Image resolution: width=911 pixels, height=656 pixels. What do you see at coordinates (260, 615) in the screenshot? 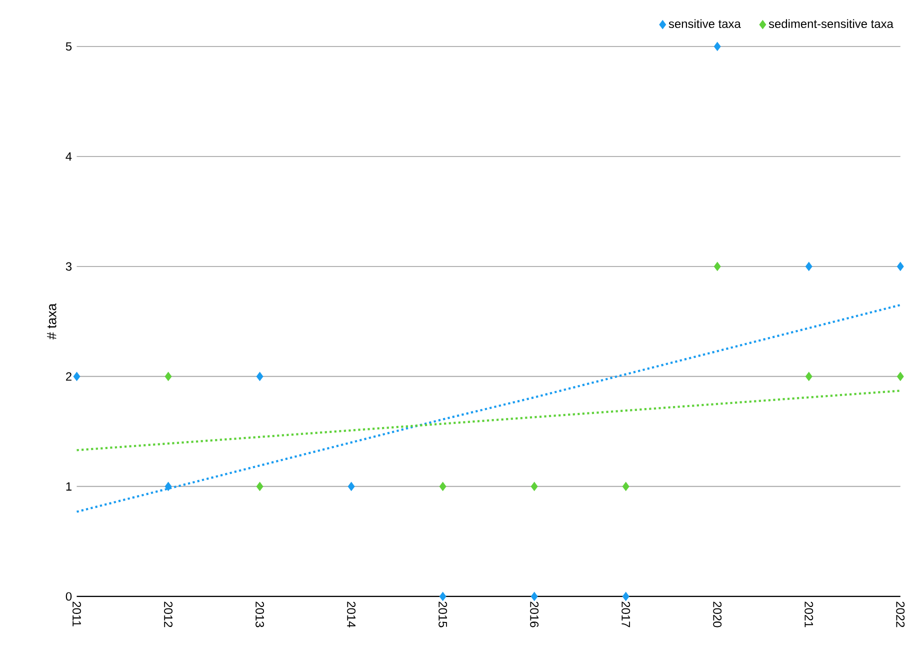
I see `x-tick-label: 2013` at bounding box center [260, 615].